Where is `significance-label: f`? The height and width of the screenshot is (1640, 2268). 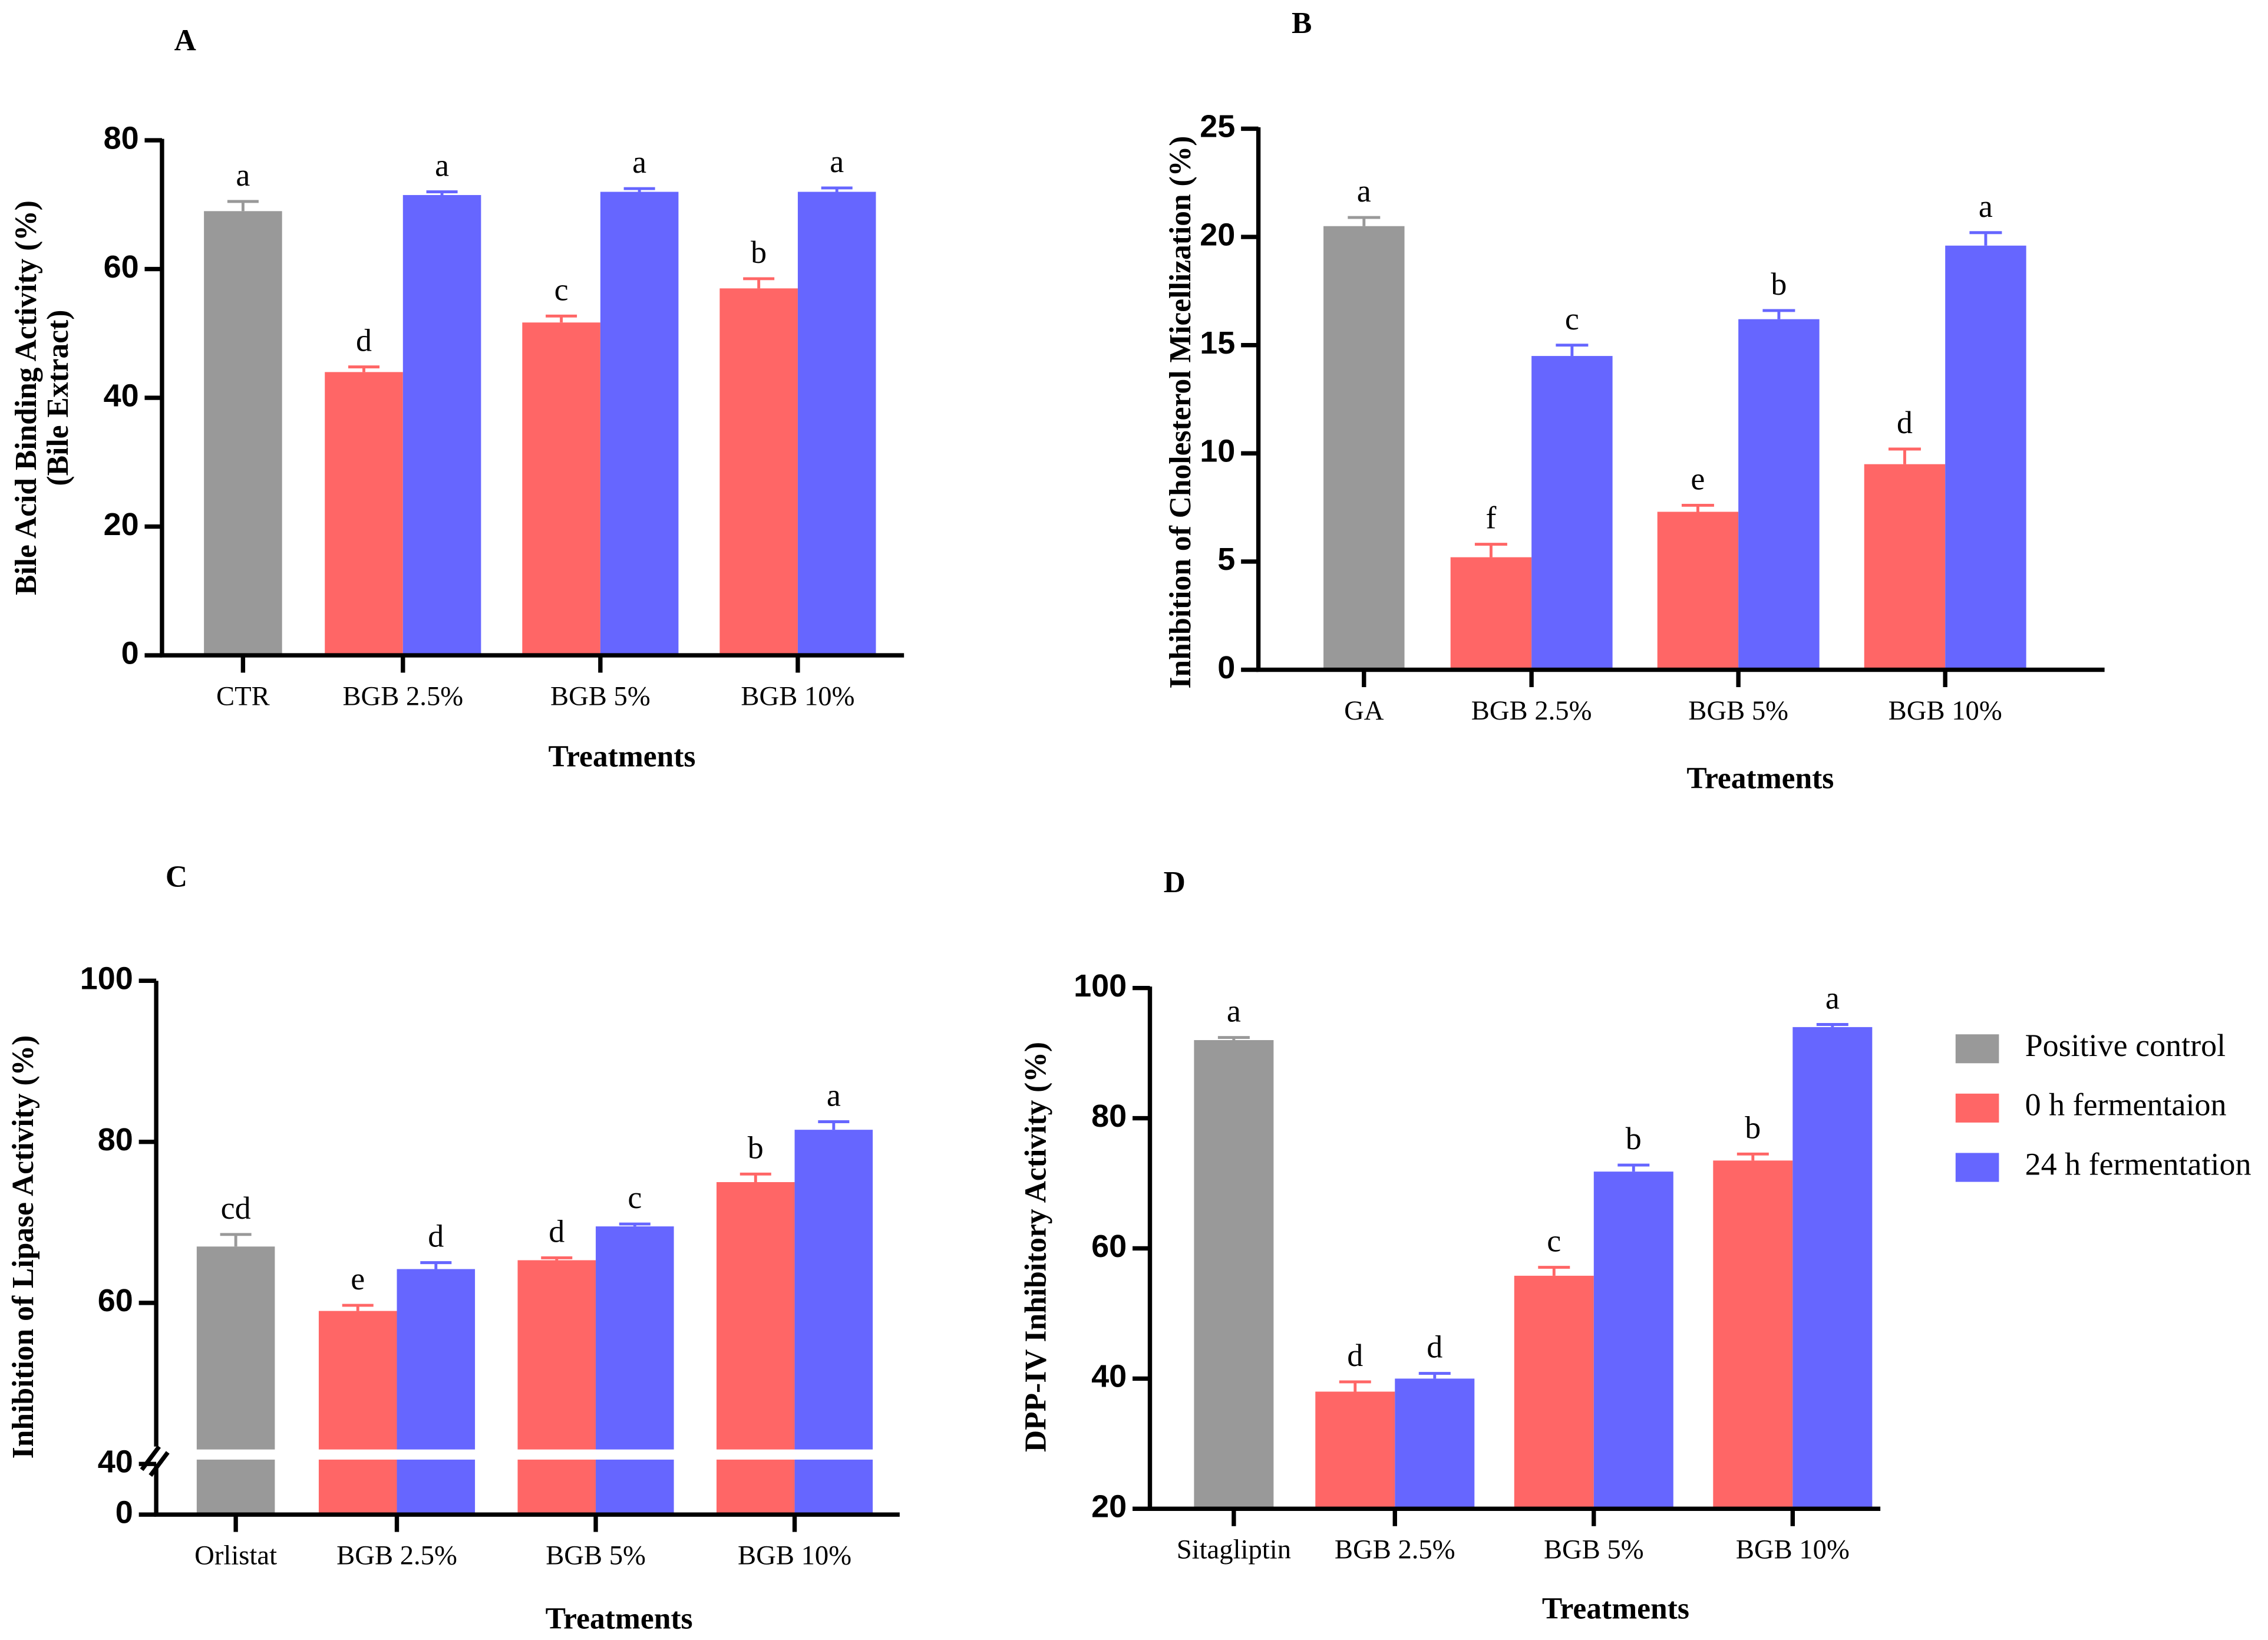 significance-label: f is located at coordinates (1490, 518).